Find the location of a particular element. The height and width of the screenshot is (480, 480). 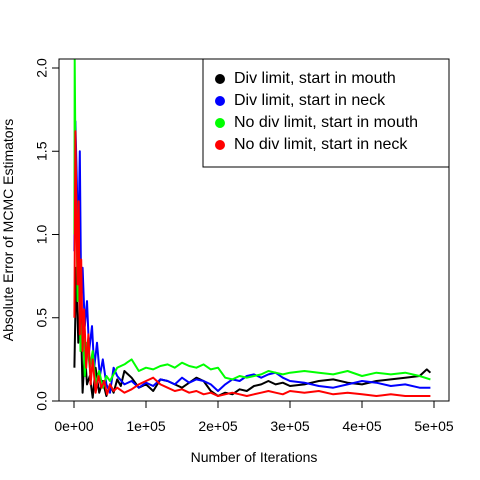

legend-label: Div limit, start in mouth is located at coordinates (315, 78).